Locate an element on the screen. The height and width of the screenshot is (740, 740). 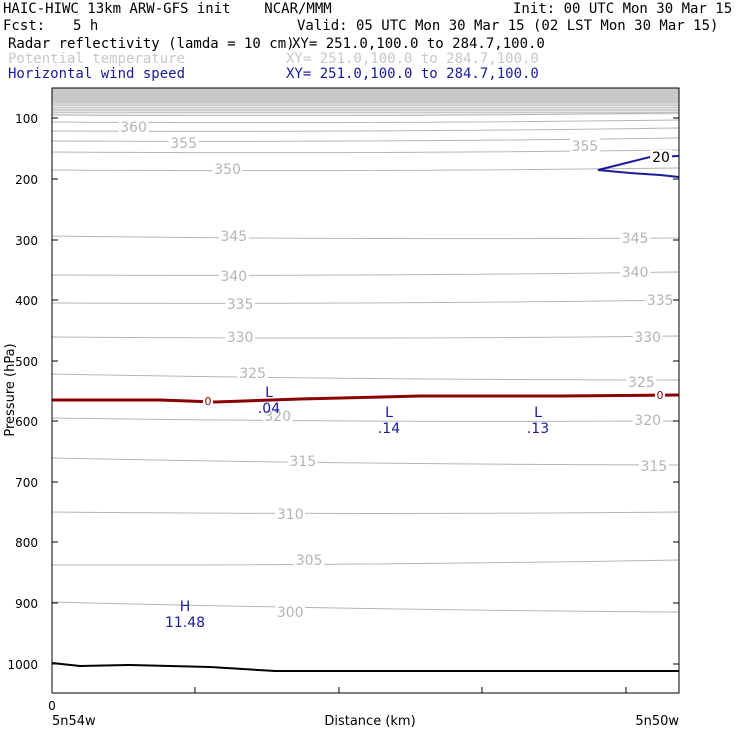
y-tick-label: 900 is located at coordinates (26, 604).